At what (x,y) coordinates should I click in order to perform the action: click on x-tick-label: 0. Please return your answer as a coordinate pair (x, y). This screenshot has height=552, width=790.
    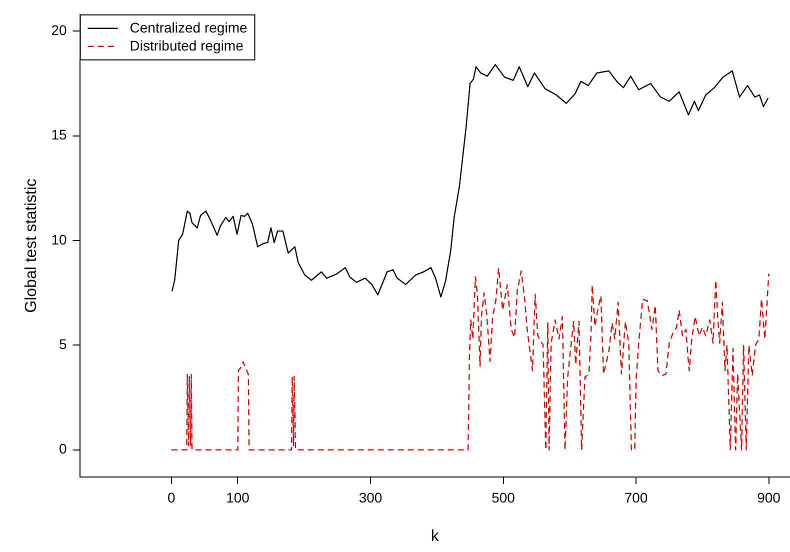
    Looking at the image, I should click on (171, 497).